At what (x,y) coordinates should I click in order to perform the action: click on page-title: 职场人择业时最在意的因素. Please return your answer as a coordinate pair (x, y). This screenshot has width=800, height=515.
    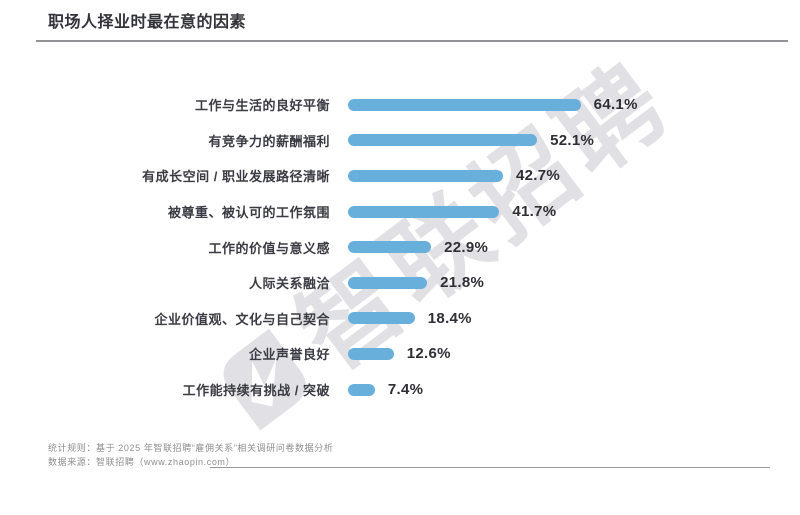
    Looking at the image, I should click on (147, 22).